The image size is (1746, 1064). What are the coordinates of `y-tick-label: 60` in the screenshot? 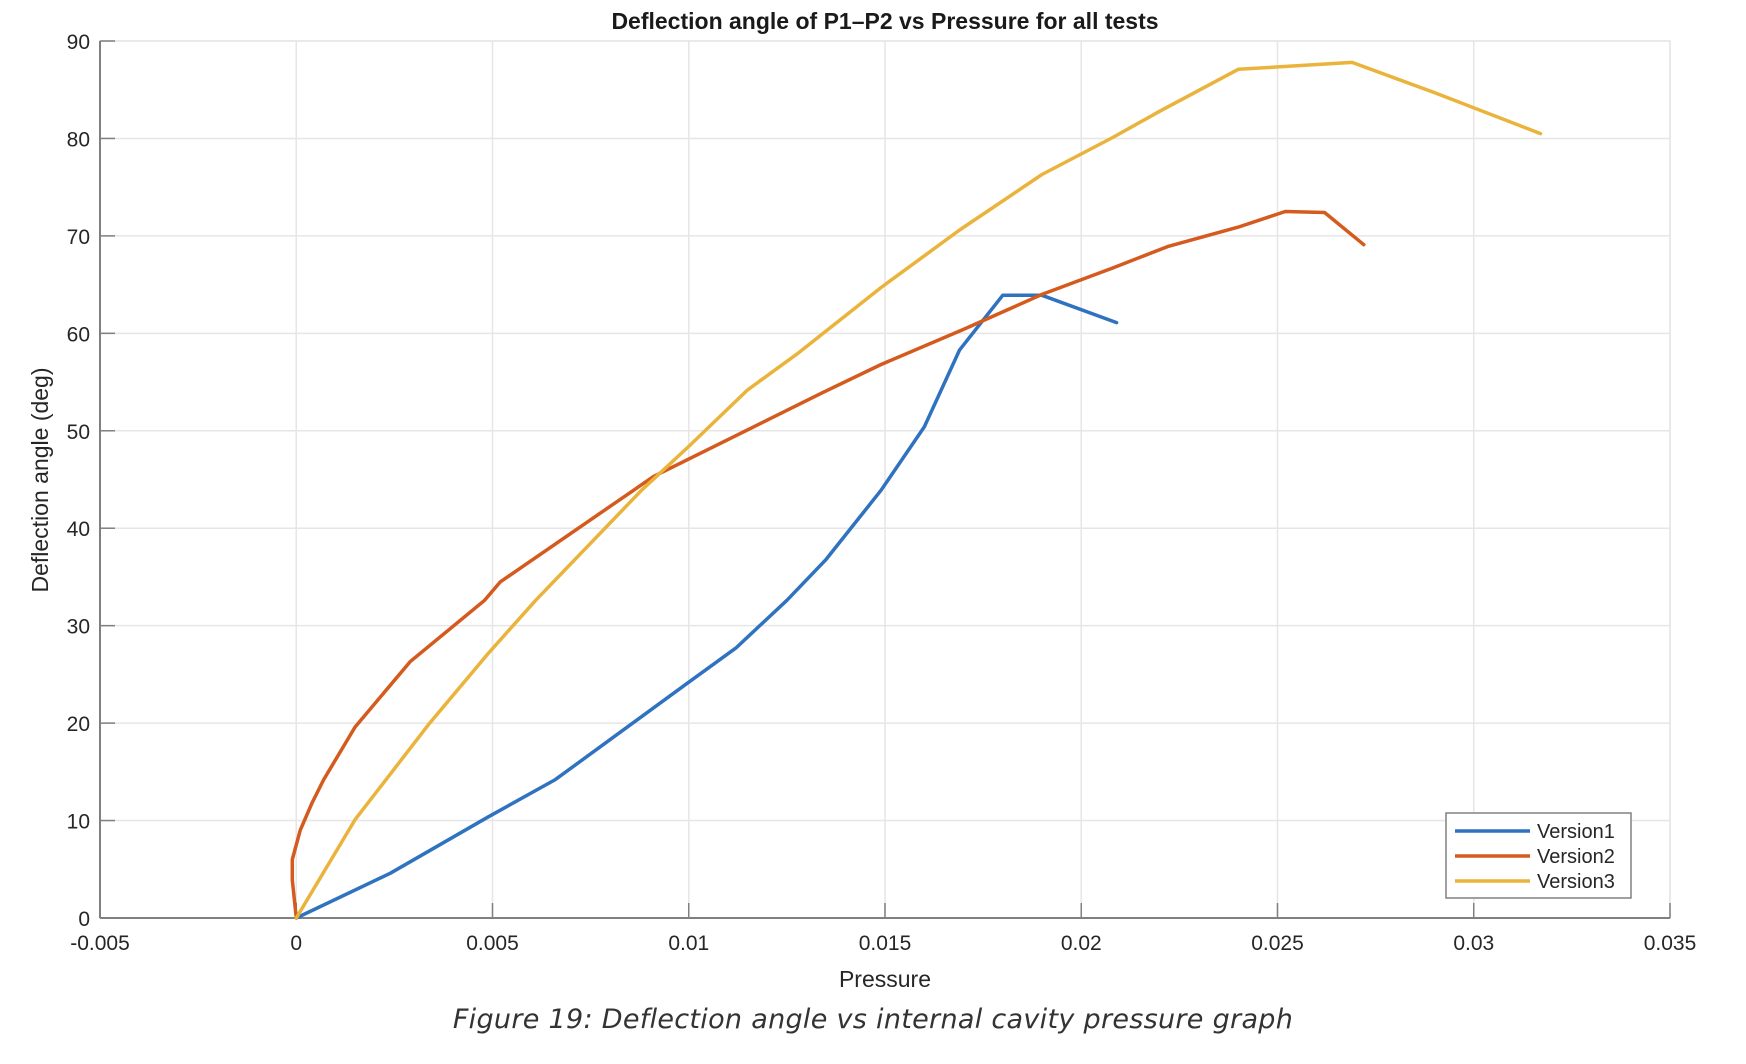 It's located at (78, 334).